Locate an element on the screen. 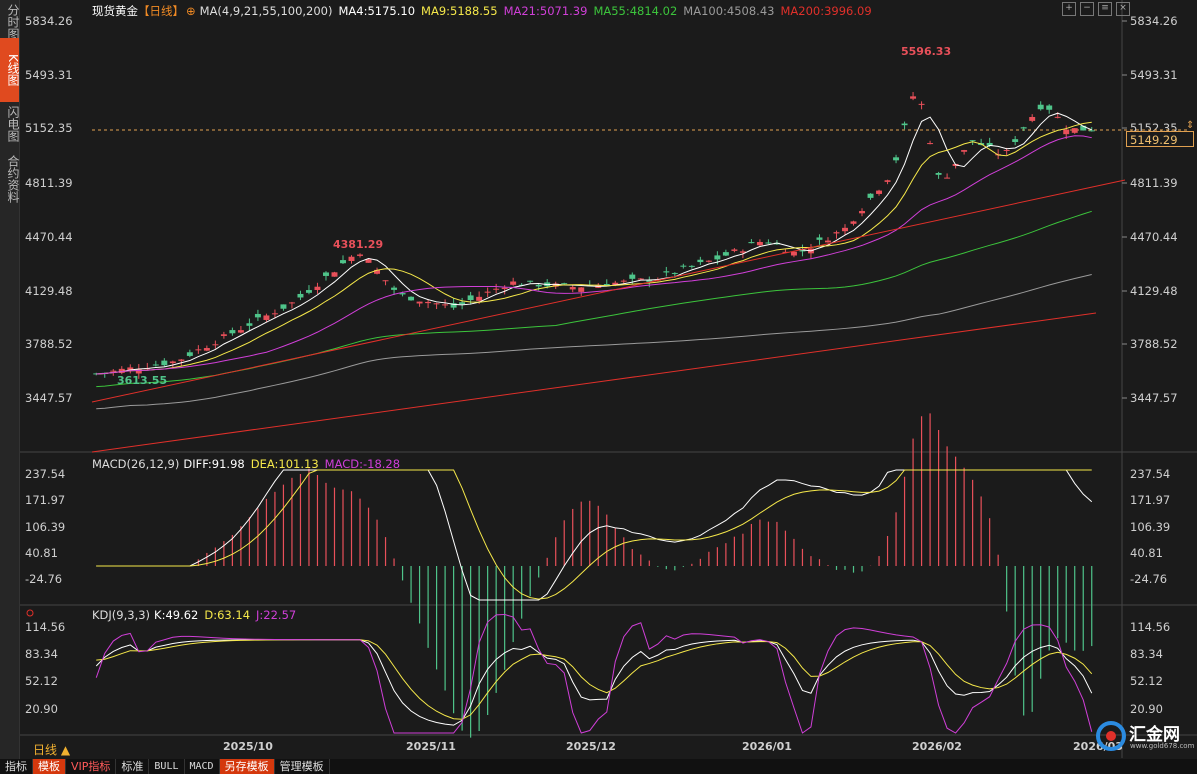 This screenshot has height=774, width=1197. macd-dea-line is located at coordinates (594, 534).